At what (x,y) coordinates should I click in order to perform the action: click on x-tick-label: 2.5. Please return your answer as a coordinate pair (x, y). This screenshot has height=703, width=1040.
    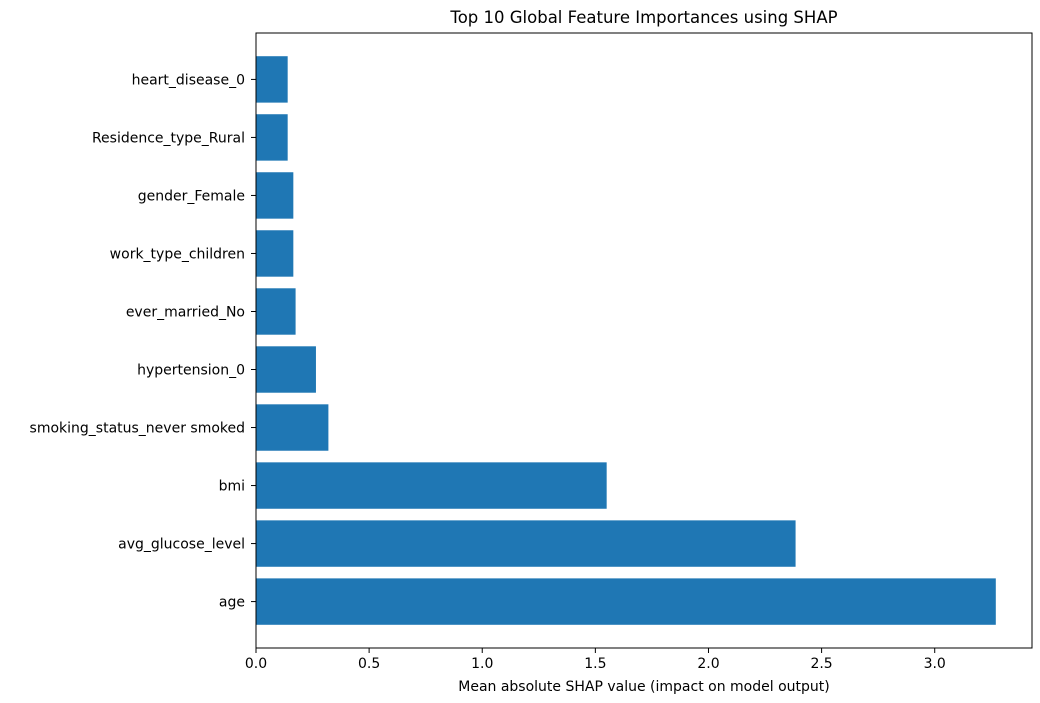
    Looking at the image, I should click on (821, 664).